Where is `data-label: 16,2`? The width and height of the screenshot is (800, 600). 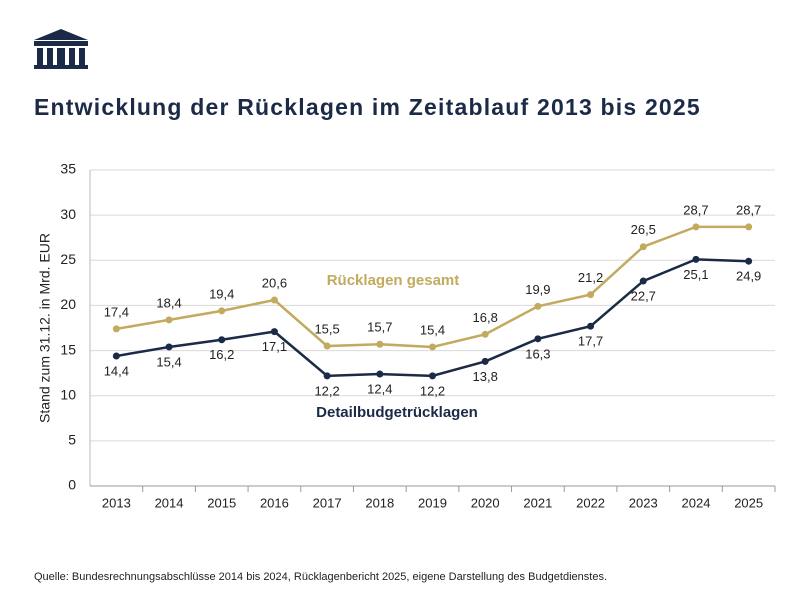 data-label: 16,2 is located at coordinates (221, 354).